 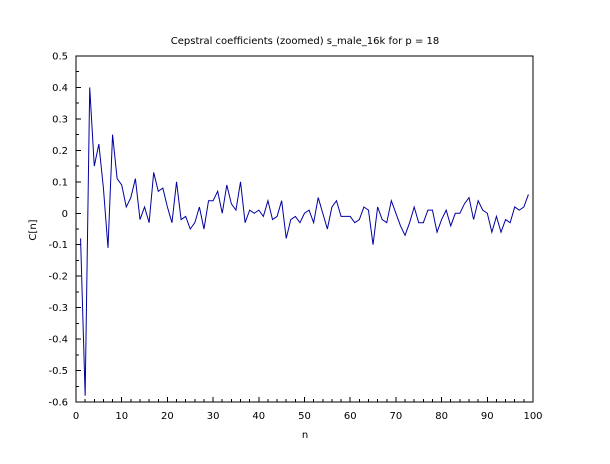 What do you see at coordinates (308, 409) in the screenshot?
I see `x-axis: 0 10 20 30 40 50 60 70 80 90 100` at bounding box center [308, 409].